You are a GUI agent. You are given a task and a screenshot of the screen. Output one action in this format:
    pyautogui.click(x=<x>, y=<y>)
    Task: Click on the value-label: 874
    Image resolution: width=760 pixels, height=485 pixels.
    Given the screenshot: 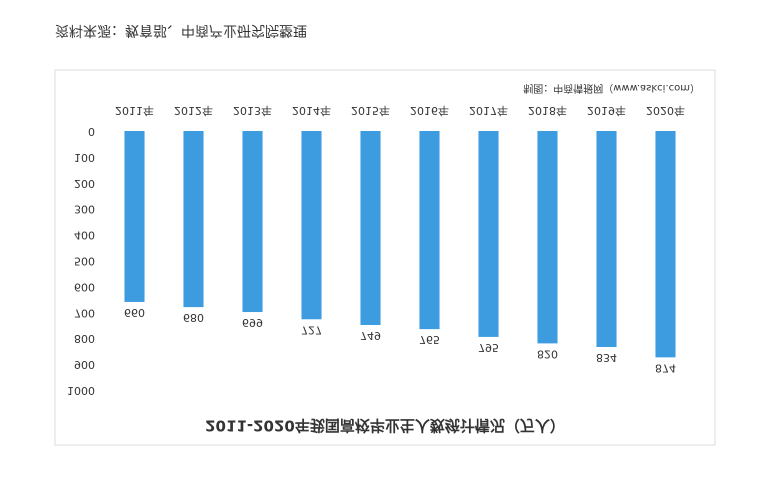 What is the action you would take?
    pyautogui.click(x=665, y=367)
    